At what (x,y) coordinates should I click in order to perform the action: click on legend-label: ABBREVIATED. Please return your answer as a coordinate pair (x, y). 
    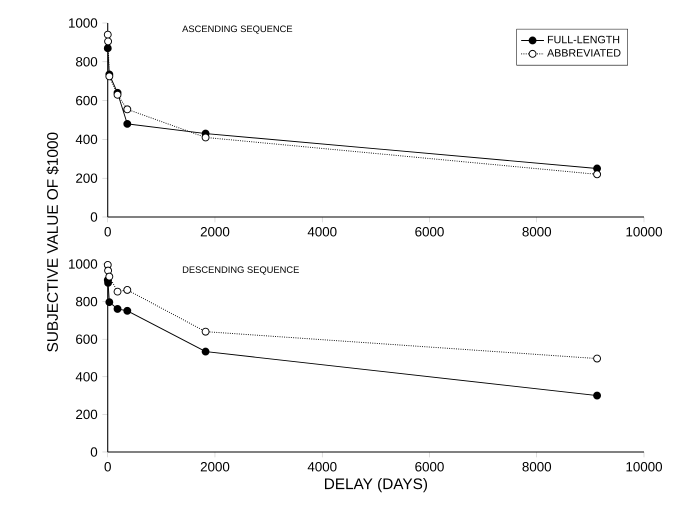
    Looking at the image, I should click on (583, 53).